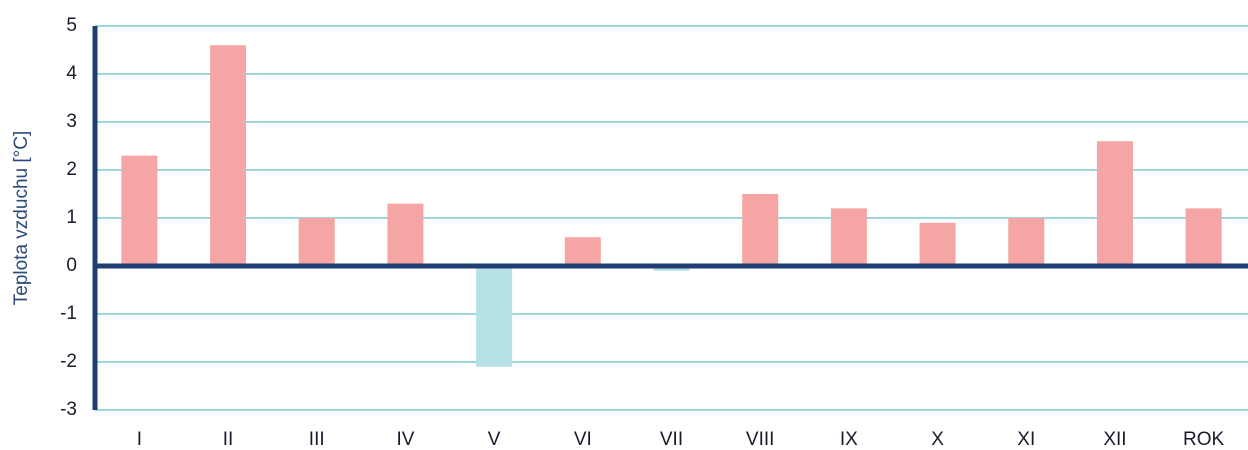  What do you see at coordinates (583, 439) in the screenshot?
I see `x-tick-label: VI` at bounding box center [583, 439].